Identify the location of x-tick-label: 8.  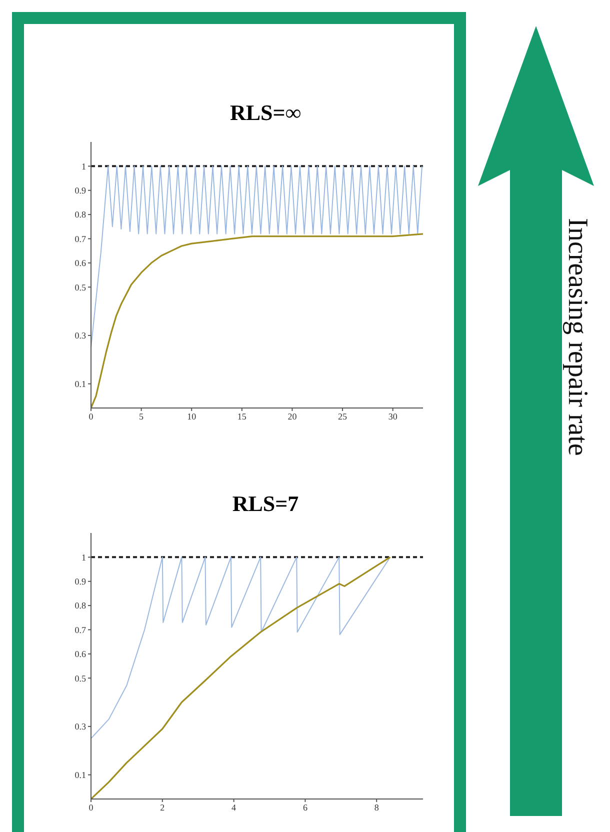
(377, 807).